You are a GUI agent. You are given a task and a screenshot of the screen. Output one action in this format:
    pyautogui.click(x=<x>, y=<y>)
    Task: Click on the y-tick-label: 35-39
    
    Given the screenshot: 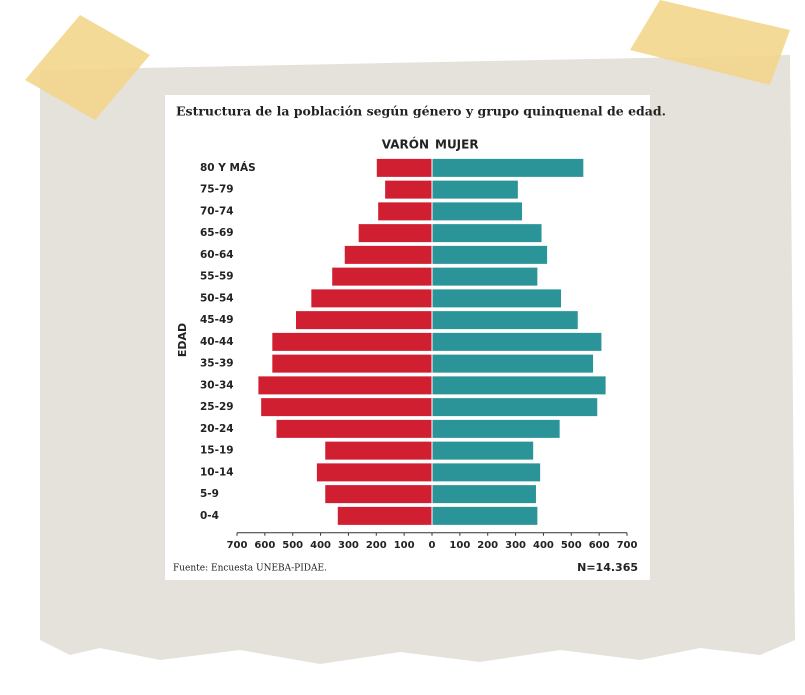 What is the action you would take?
    pyautogui.click(x=217, y=364)
    